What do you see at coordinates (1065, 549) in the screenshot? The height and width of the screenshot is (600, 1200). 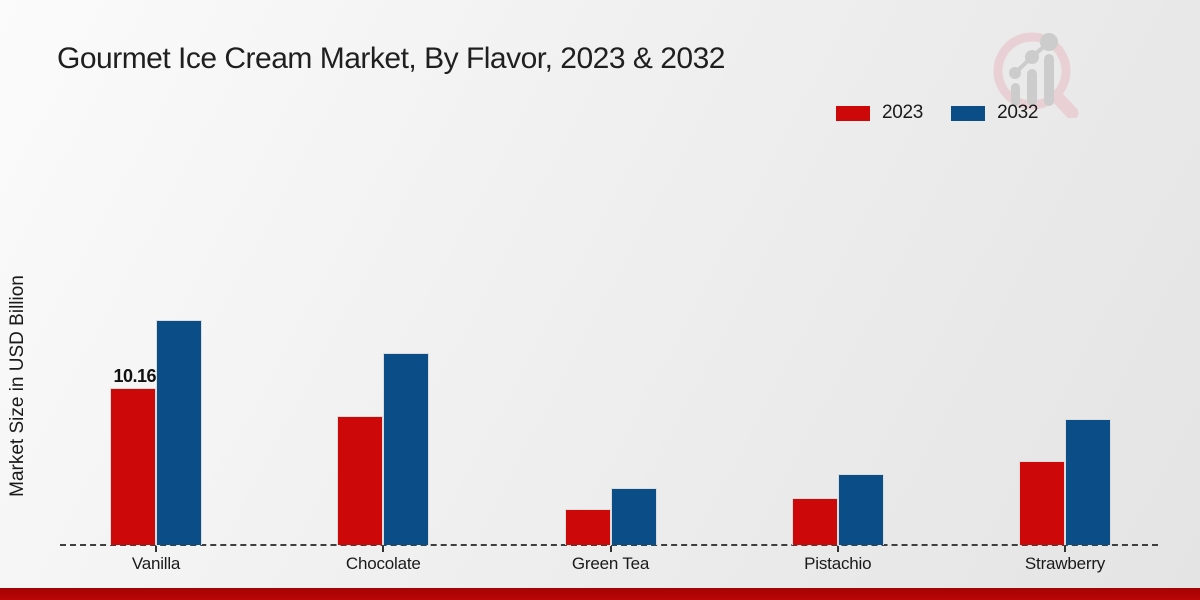 I see `x-axis-tick-strawberry` at bounding box center [1065, 549].